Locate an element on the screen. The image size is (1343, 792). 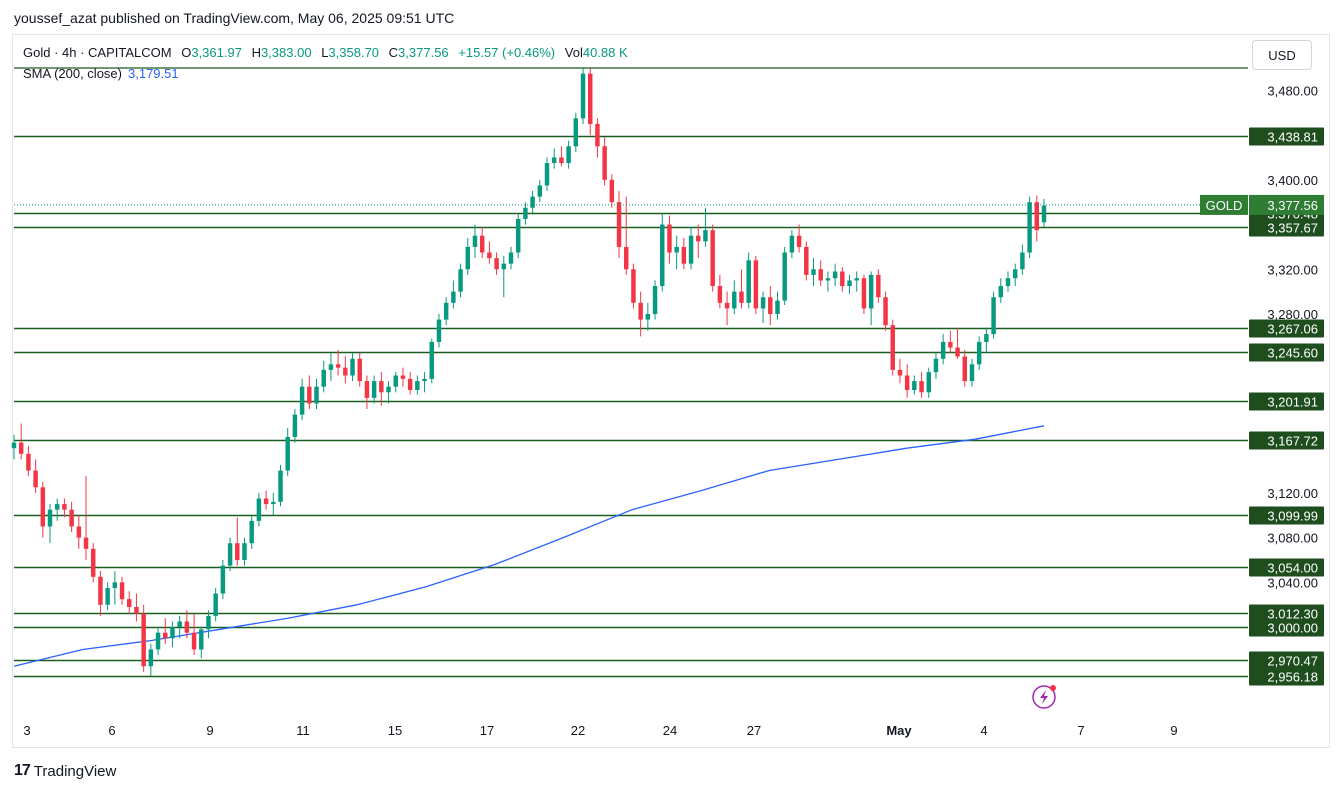
level-label: 3,245.60 is located at coordinates (1292, 353).